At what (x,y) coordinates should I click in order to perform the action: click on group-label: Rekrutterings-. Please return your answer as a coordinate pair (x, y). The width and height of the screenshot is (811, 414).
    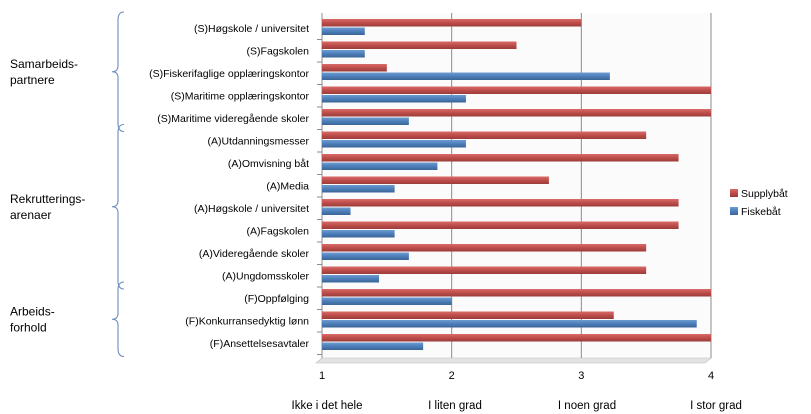
    Looking at the image, I should click on (47, 199).